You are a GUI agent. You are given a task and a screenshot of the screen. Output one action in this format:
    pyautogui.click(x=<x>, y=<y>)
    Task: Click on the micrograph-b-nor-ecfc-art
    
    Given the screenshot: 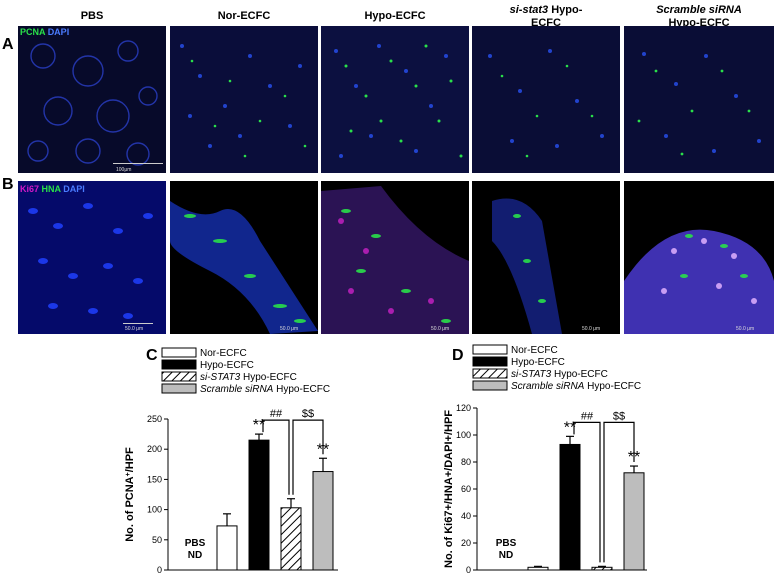 What is the action you would take?
    pyautogui.click(x=244, y=257)
    